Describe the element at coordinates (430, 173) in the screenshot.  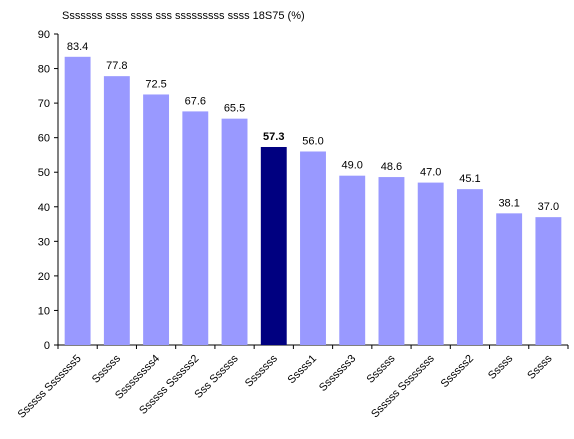
I see `value-label: 47.0` at that location.